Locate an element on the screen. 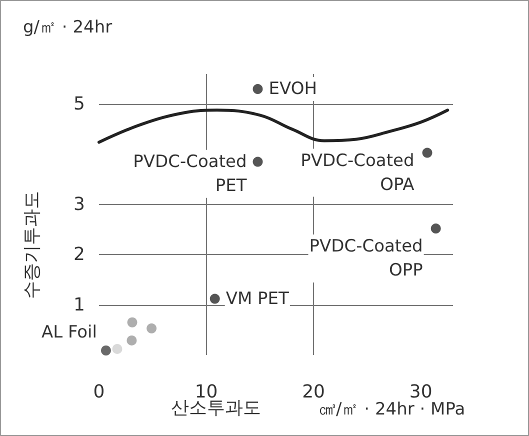 The height and width of the screenshot is (436, 529). text: ㎤/㎡ · 24hr · MPa is located at coordinates (392, 410).